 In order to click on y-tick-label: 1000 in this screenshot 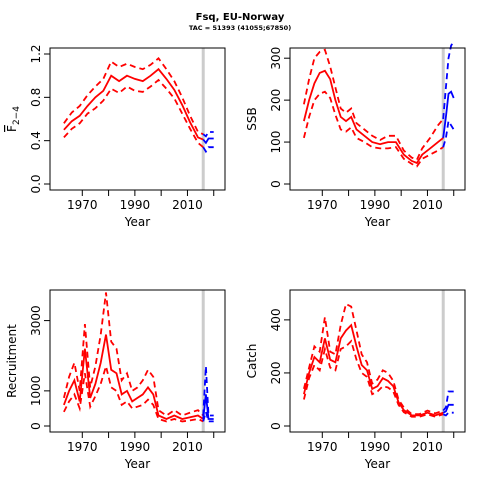, I will do `click(36, 391)`.